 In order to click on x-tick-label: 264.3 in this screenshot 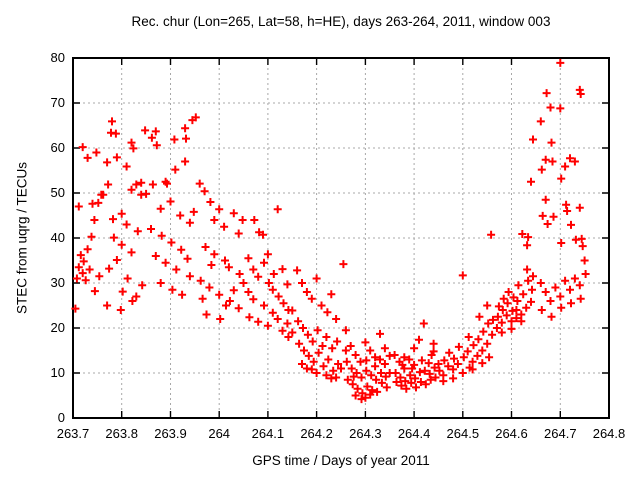, I will do `click(365, 433)`.